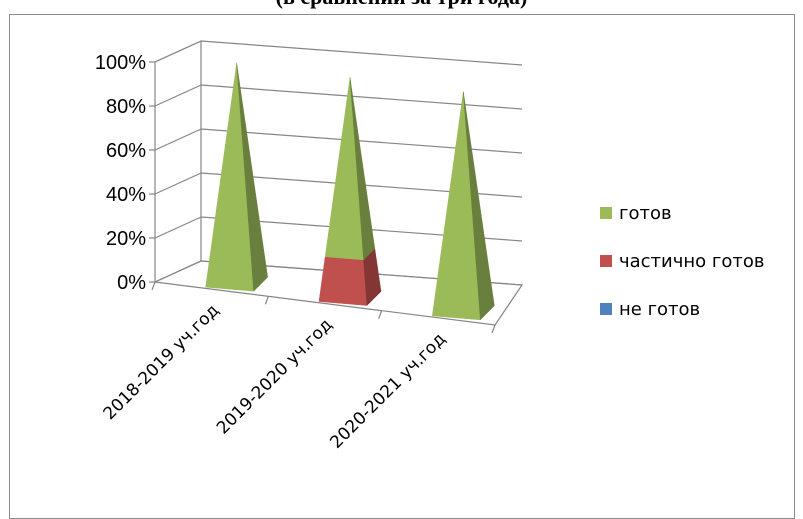 This screenshot has width=803, height=519. Describe the element at coordinates (162, 363) in the screenshot. I see `x-category-label: 2018-2019 уч.год` at that location.